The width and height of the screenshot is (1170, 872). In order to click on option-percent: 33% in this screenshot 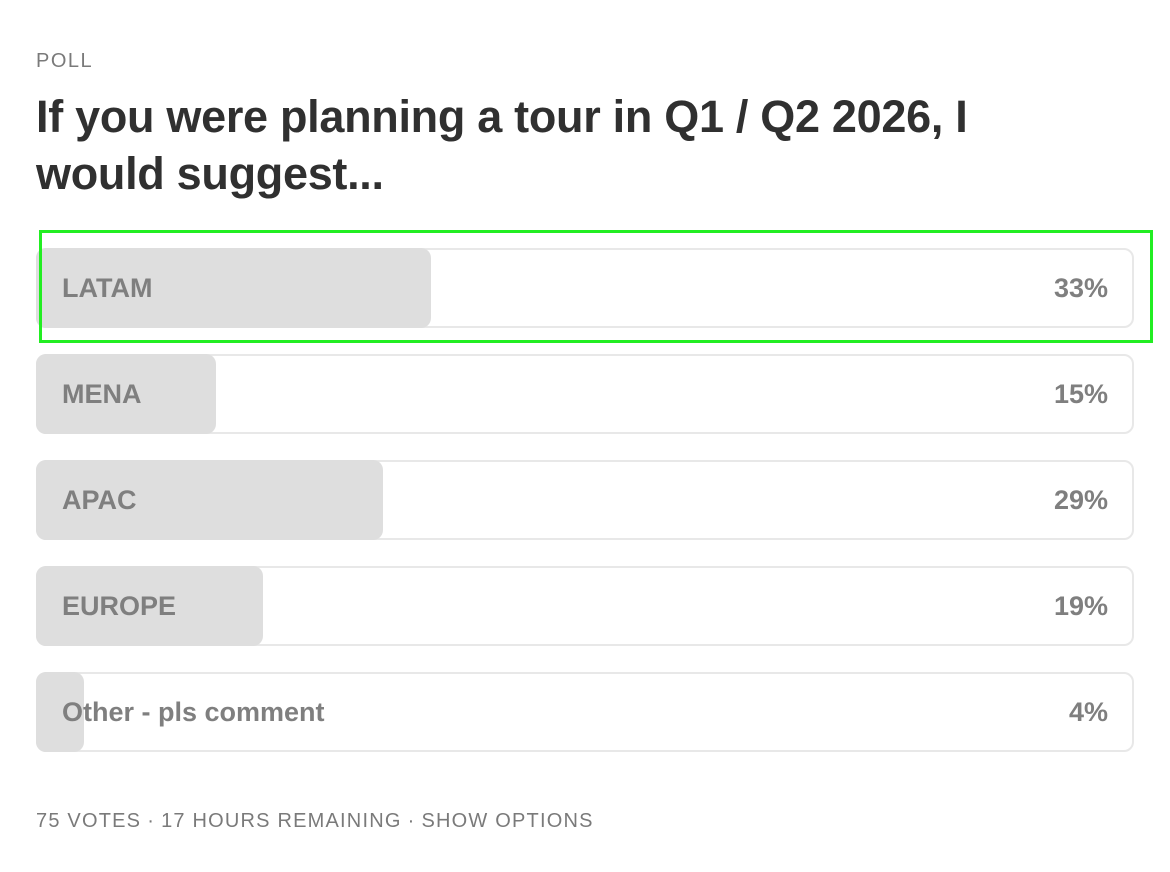, I will do `click(1080, 288)`.